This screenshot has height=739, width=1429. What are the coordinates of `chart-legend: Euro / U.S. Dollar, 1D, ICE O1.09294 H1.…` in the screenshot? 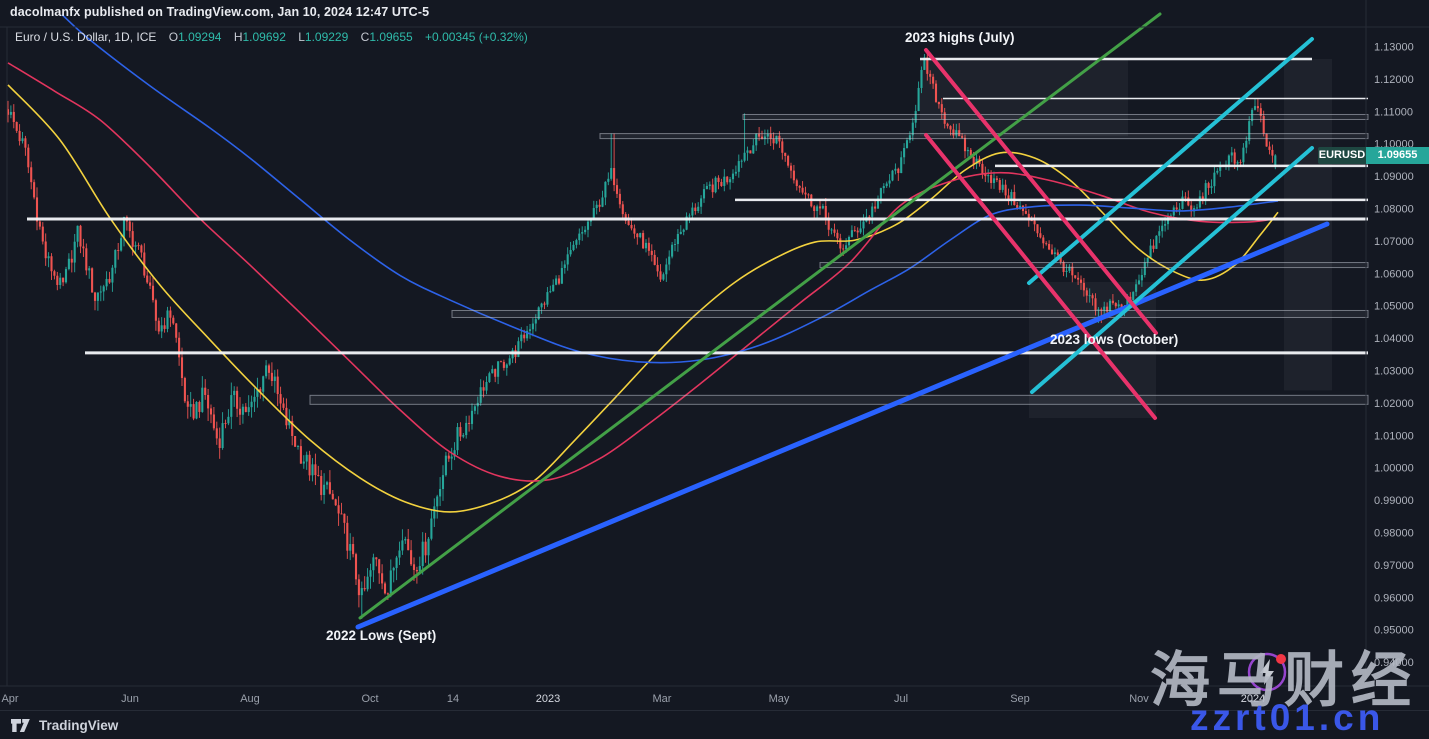 It's located at (271, 37).